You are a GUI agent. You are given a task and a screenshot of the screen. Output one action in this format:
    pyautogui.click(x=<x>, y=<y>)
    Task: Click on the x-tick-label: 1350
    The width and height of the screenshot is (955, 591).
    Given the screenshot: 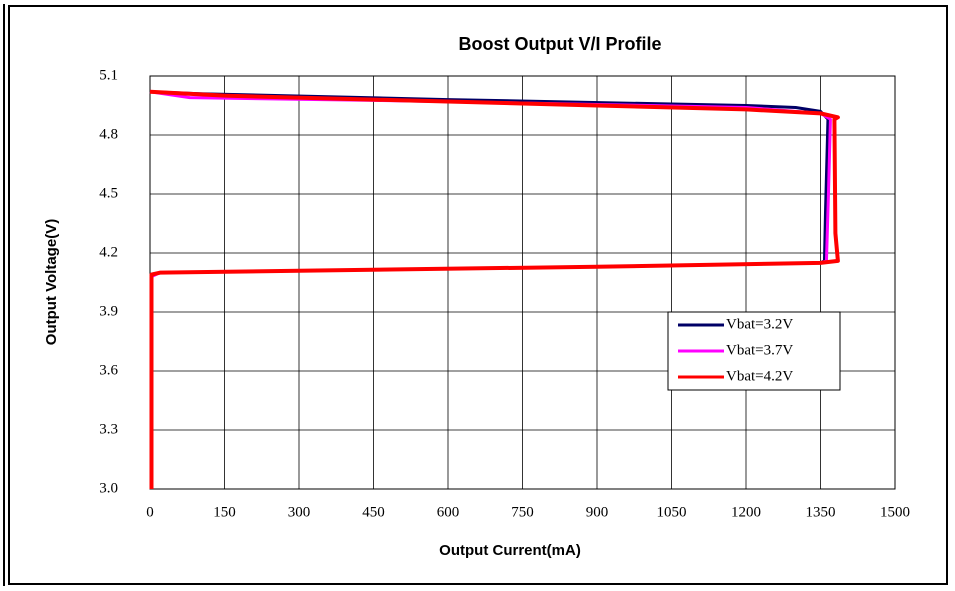 What is the action you would take?
    pyautogui.click(x=821, y=512)
    